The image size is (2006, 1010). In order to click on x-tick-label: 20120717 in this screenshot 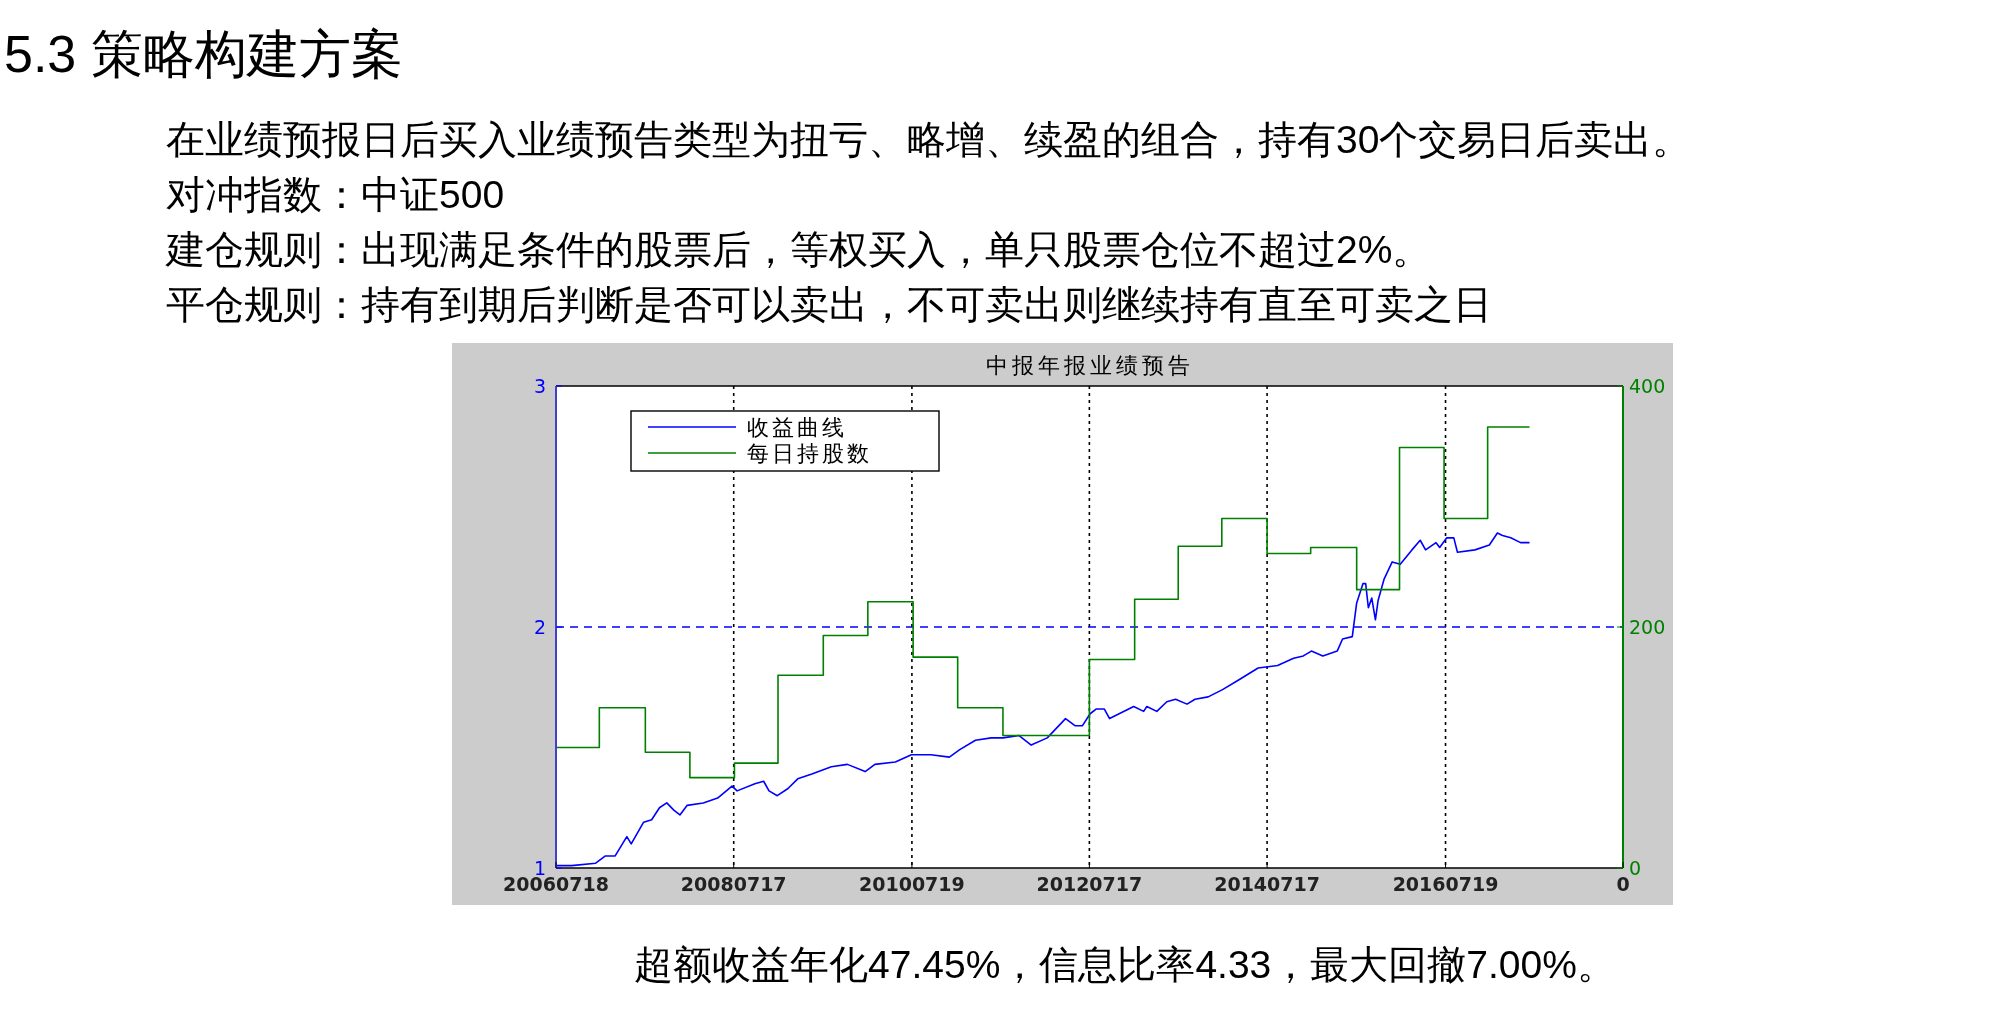, I will do `click(1089, 884)`.